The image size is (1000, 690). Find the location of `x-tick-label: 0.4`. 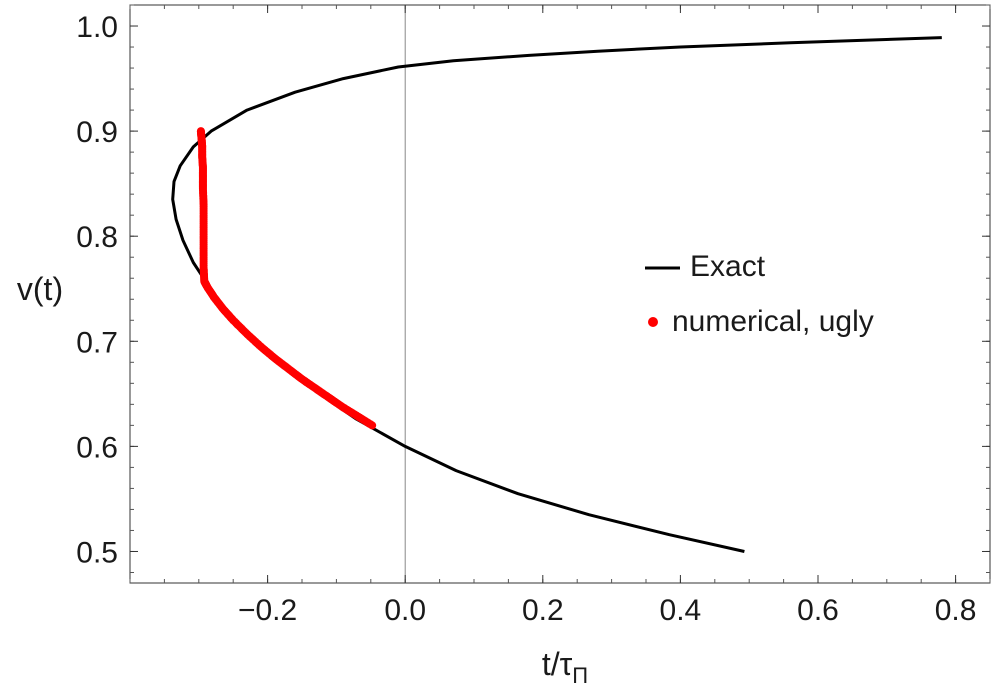

x-tick-label: 0.4 is located at coordinates (681, 610).